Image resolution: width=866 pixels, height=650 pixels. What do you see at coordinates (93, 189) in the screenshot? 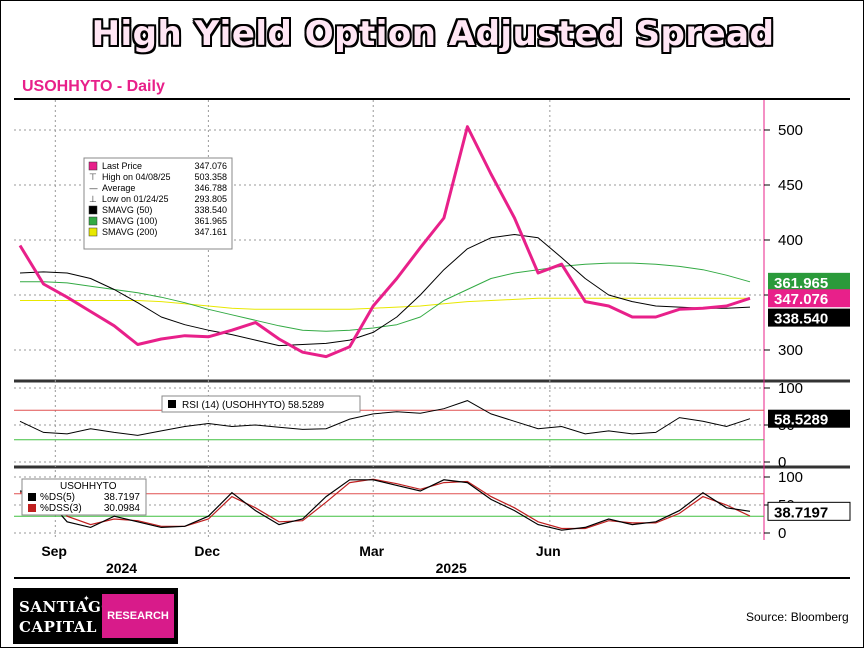
I see `average-marker-icon: —` at bounding box center [93, 189].